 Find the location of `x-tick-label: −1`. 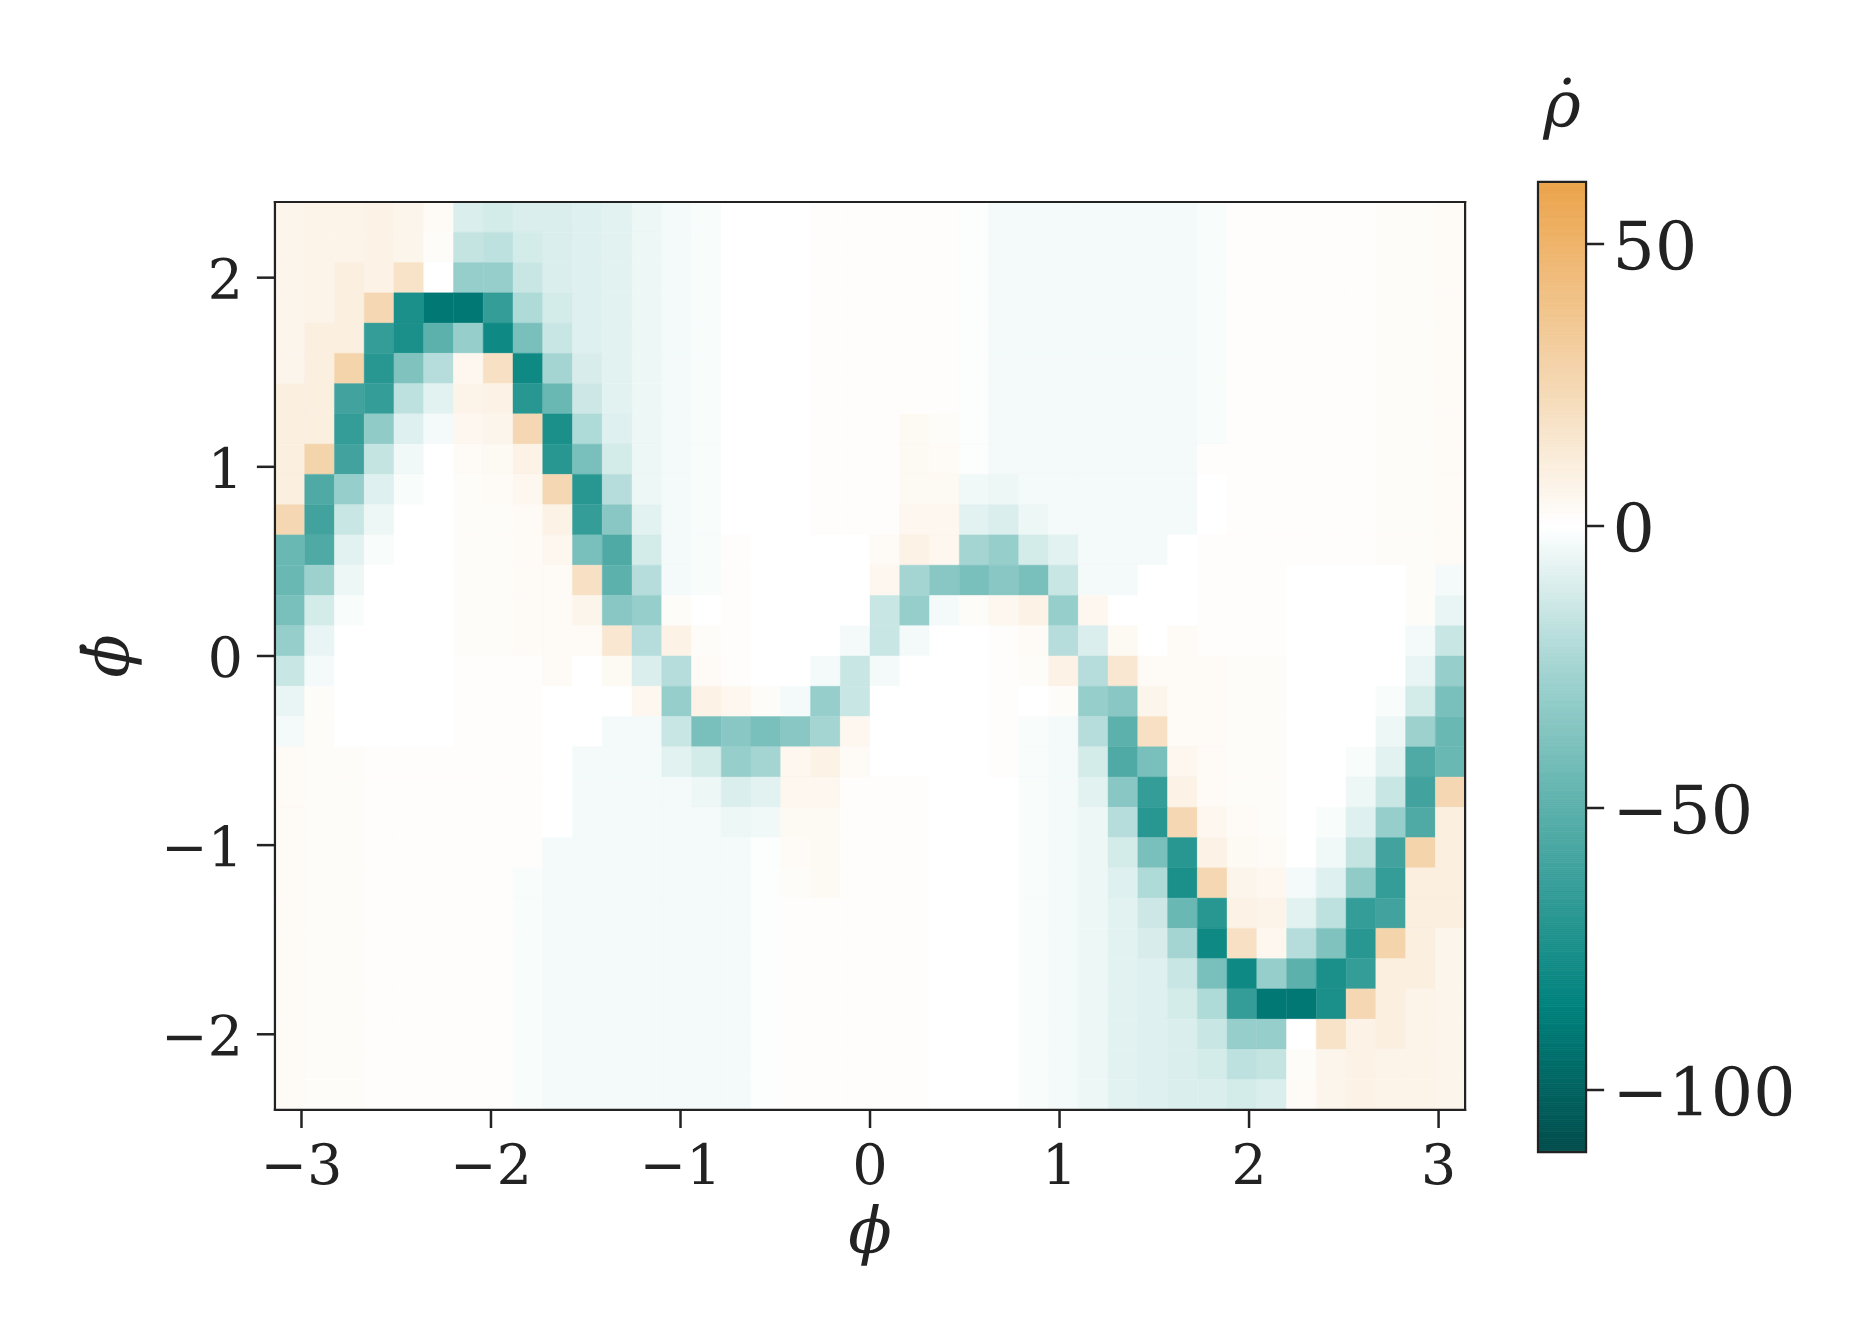

x-tick-label: −1 is located at coordinates (679, 1163).